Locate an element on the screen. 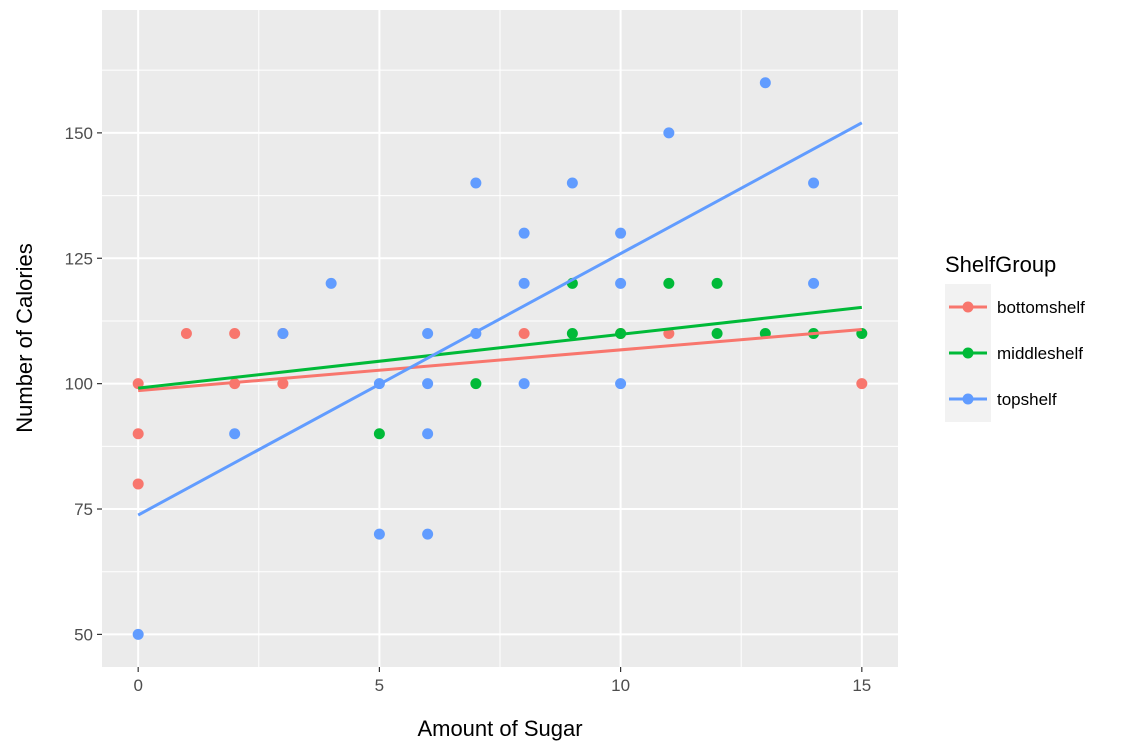 The height and width of the screenshot is (745, 1126). x-tick-label: 15 is located at coordinates (861, 685).